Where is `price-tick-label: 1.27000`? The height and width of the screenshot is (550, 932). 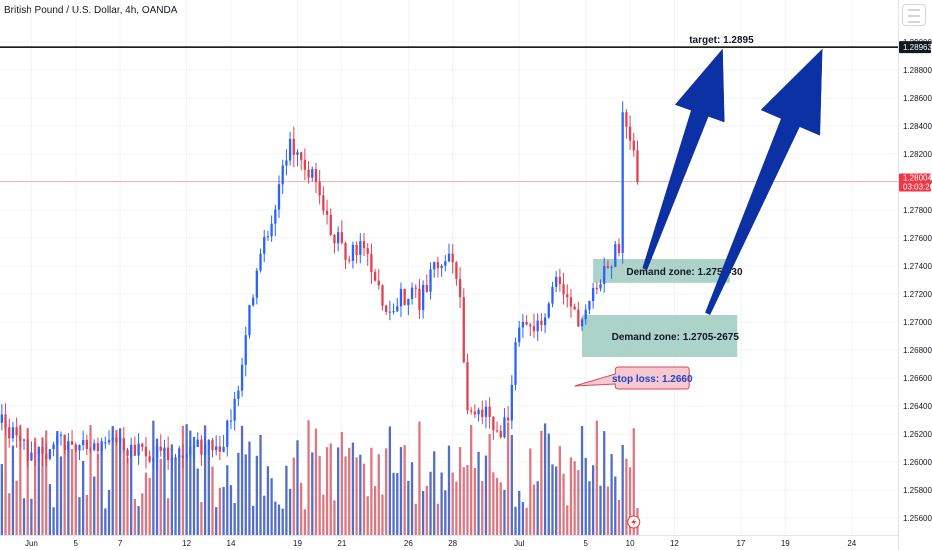
price-tick-label: 1.27000 is located at coordinates (917, 322).